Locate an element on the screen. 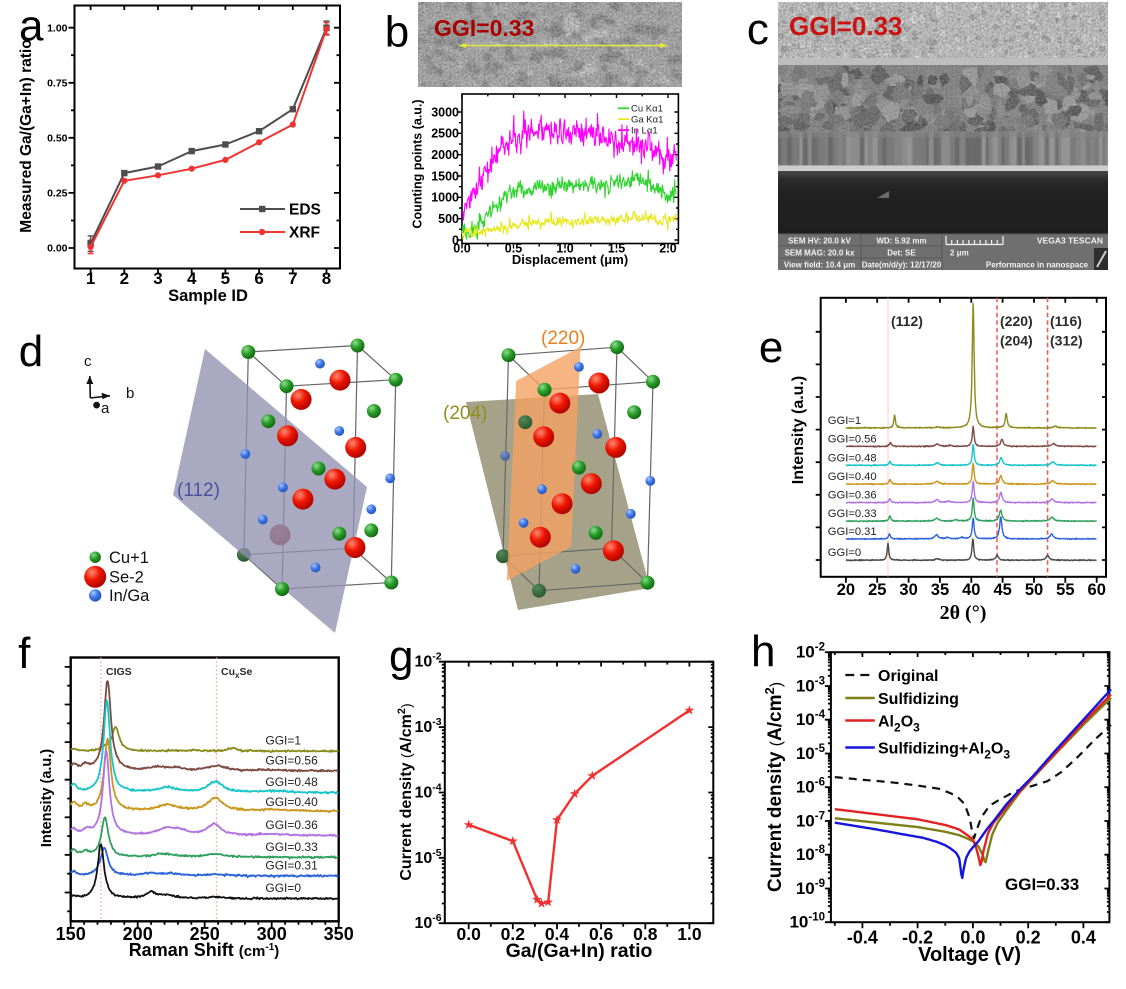  svg-text: EDS is located at coordinates (305, 210).